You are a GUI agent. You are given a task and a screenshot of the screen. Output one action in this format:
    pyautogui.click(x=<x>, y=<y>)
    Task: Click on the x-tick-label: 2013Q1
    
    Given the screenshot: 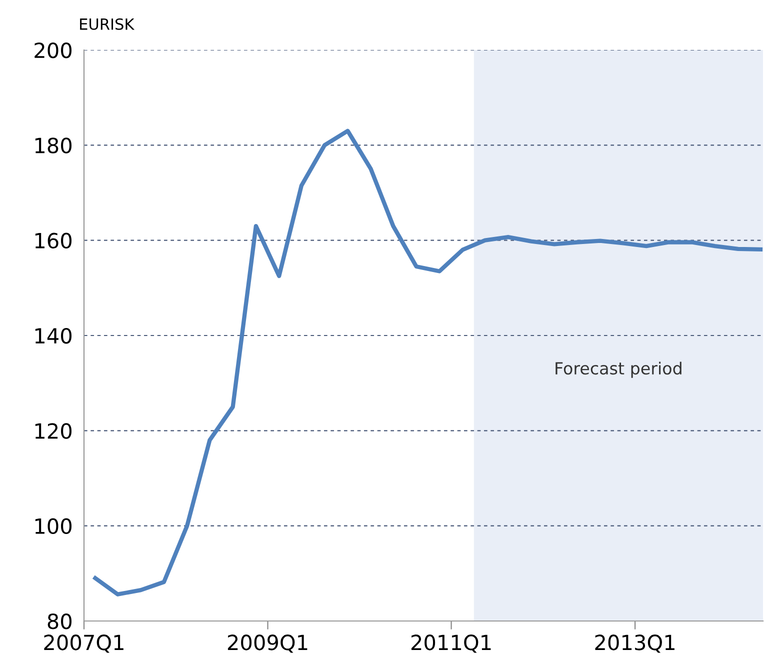 What is the action you would take?
    pyautogui.click(x=634, y=643)
    